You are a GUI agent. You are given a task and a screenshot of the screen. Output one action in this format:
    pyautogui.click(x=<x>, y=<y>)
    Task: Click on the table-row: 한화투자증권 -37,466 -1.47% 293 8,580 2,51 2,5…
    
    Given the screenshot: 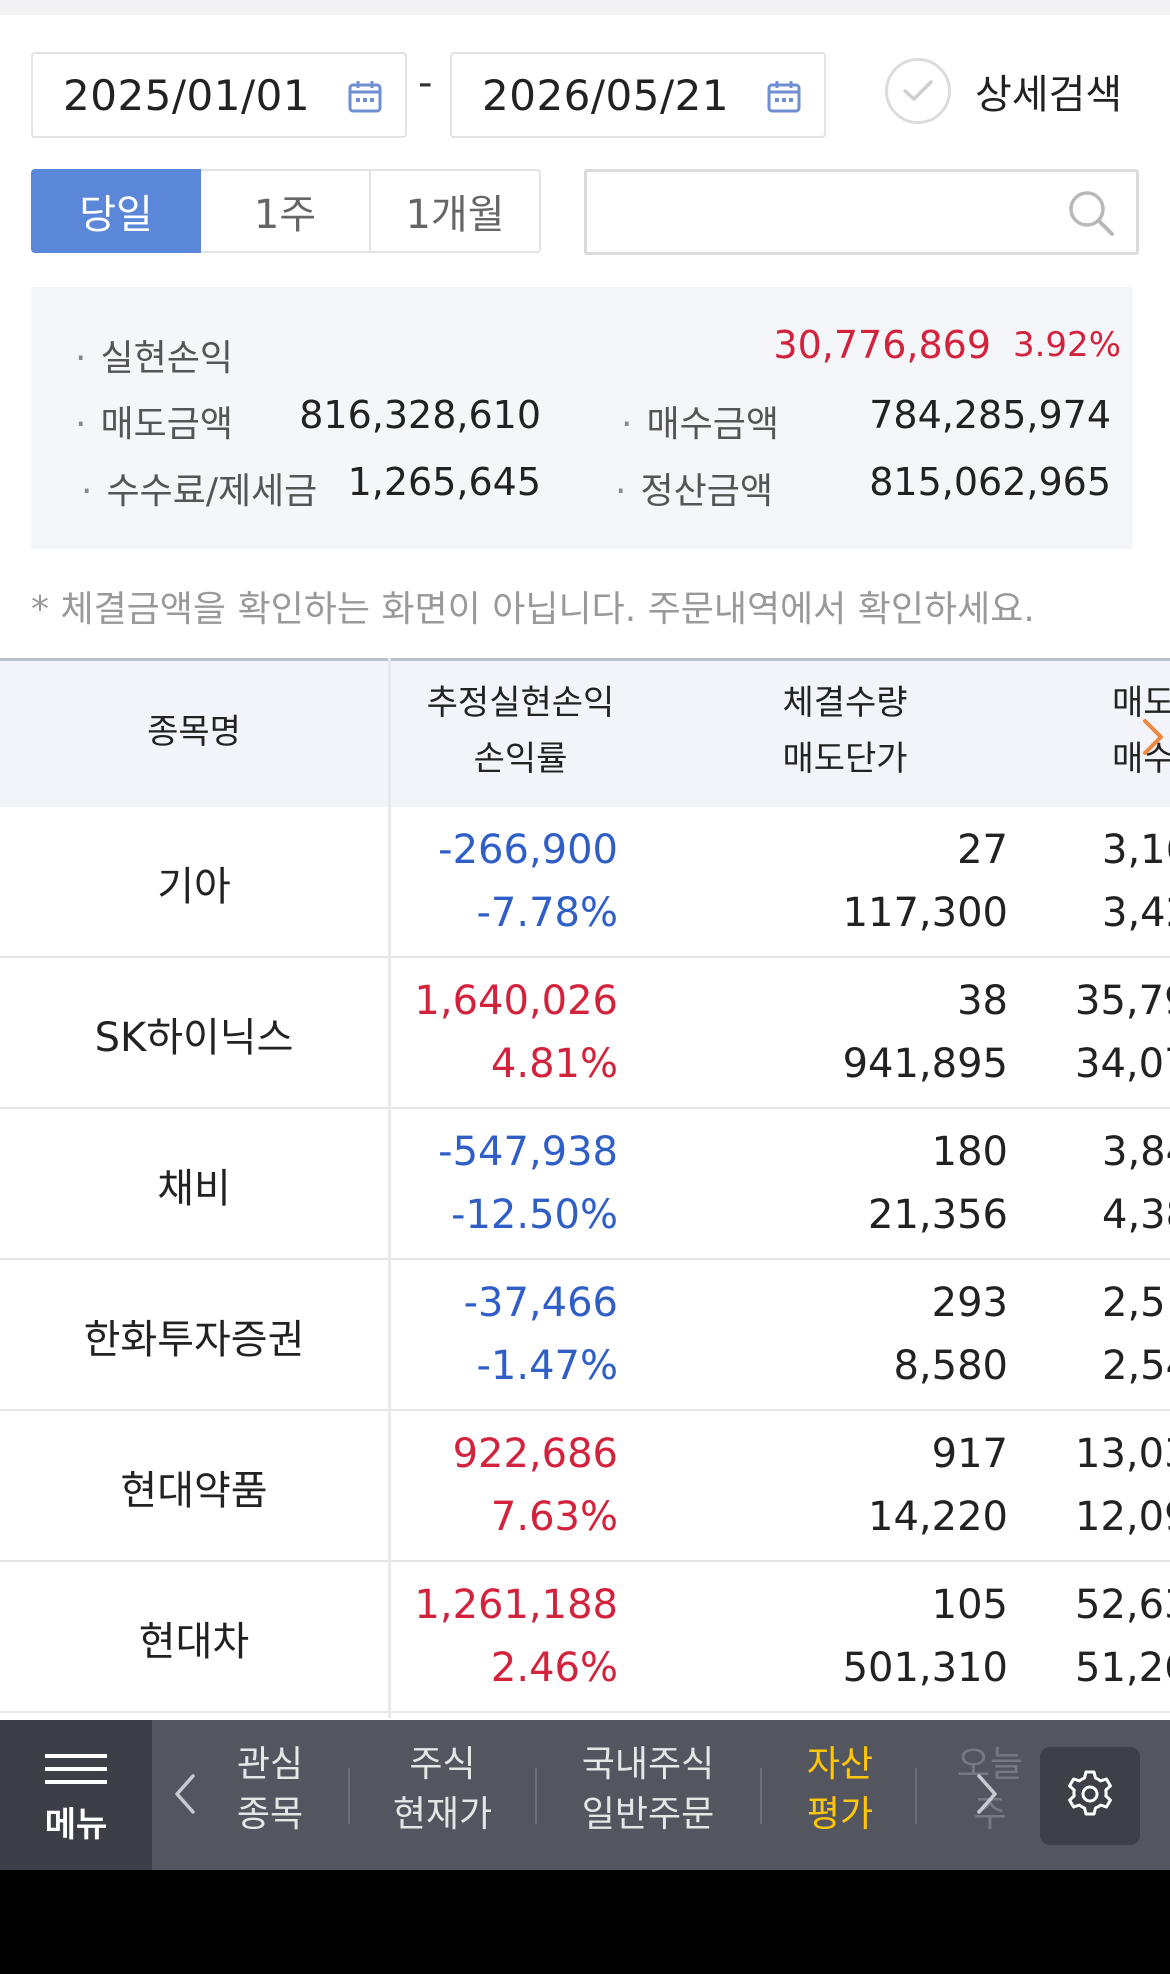 What is the action you would take?
    pyautogui.click(x=585, y=1335)
    